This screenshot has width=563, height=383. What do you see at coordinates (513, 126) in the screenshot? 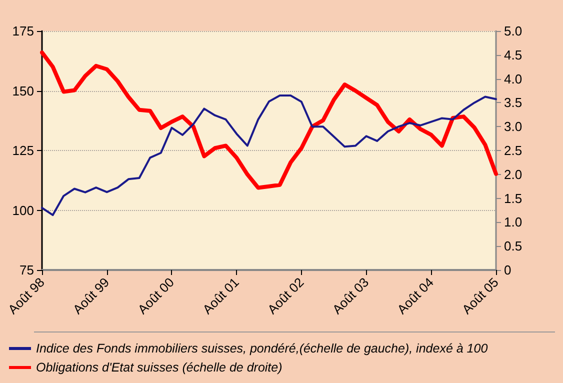
I see `y2-tick-label: 3.0` at bounding box center [513, 126].